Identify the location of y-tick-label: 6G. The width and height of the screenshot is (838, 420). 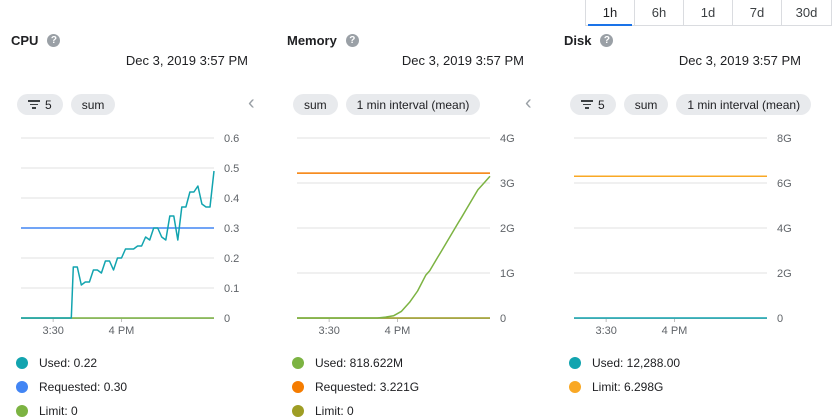
(784, 184).